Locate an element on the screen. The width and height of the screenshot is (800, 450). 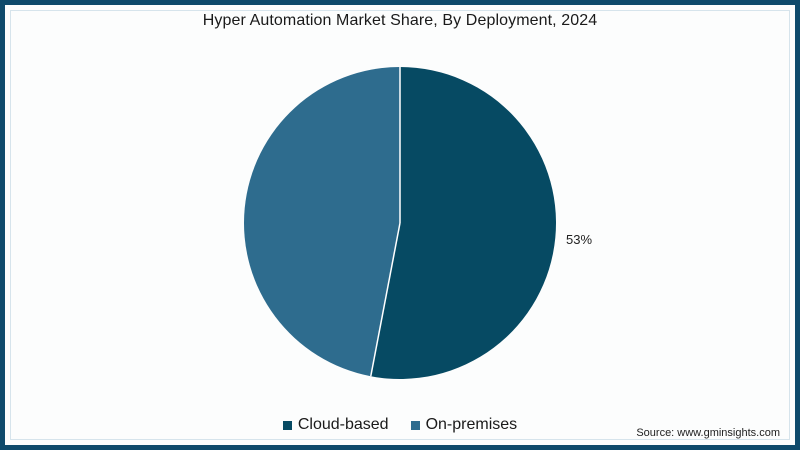
legend-item-on-premises: On-premises is located at coordinates (464, 425).